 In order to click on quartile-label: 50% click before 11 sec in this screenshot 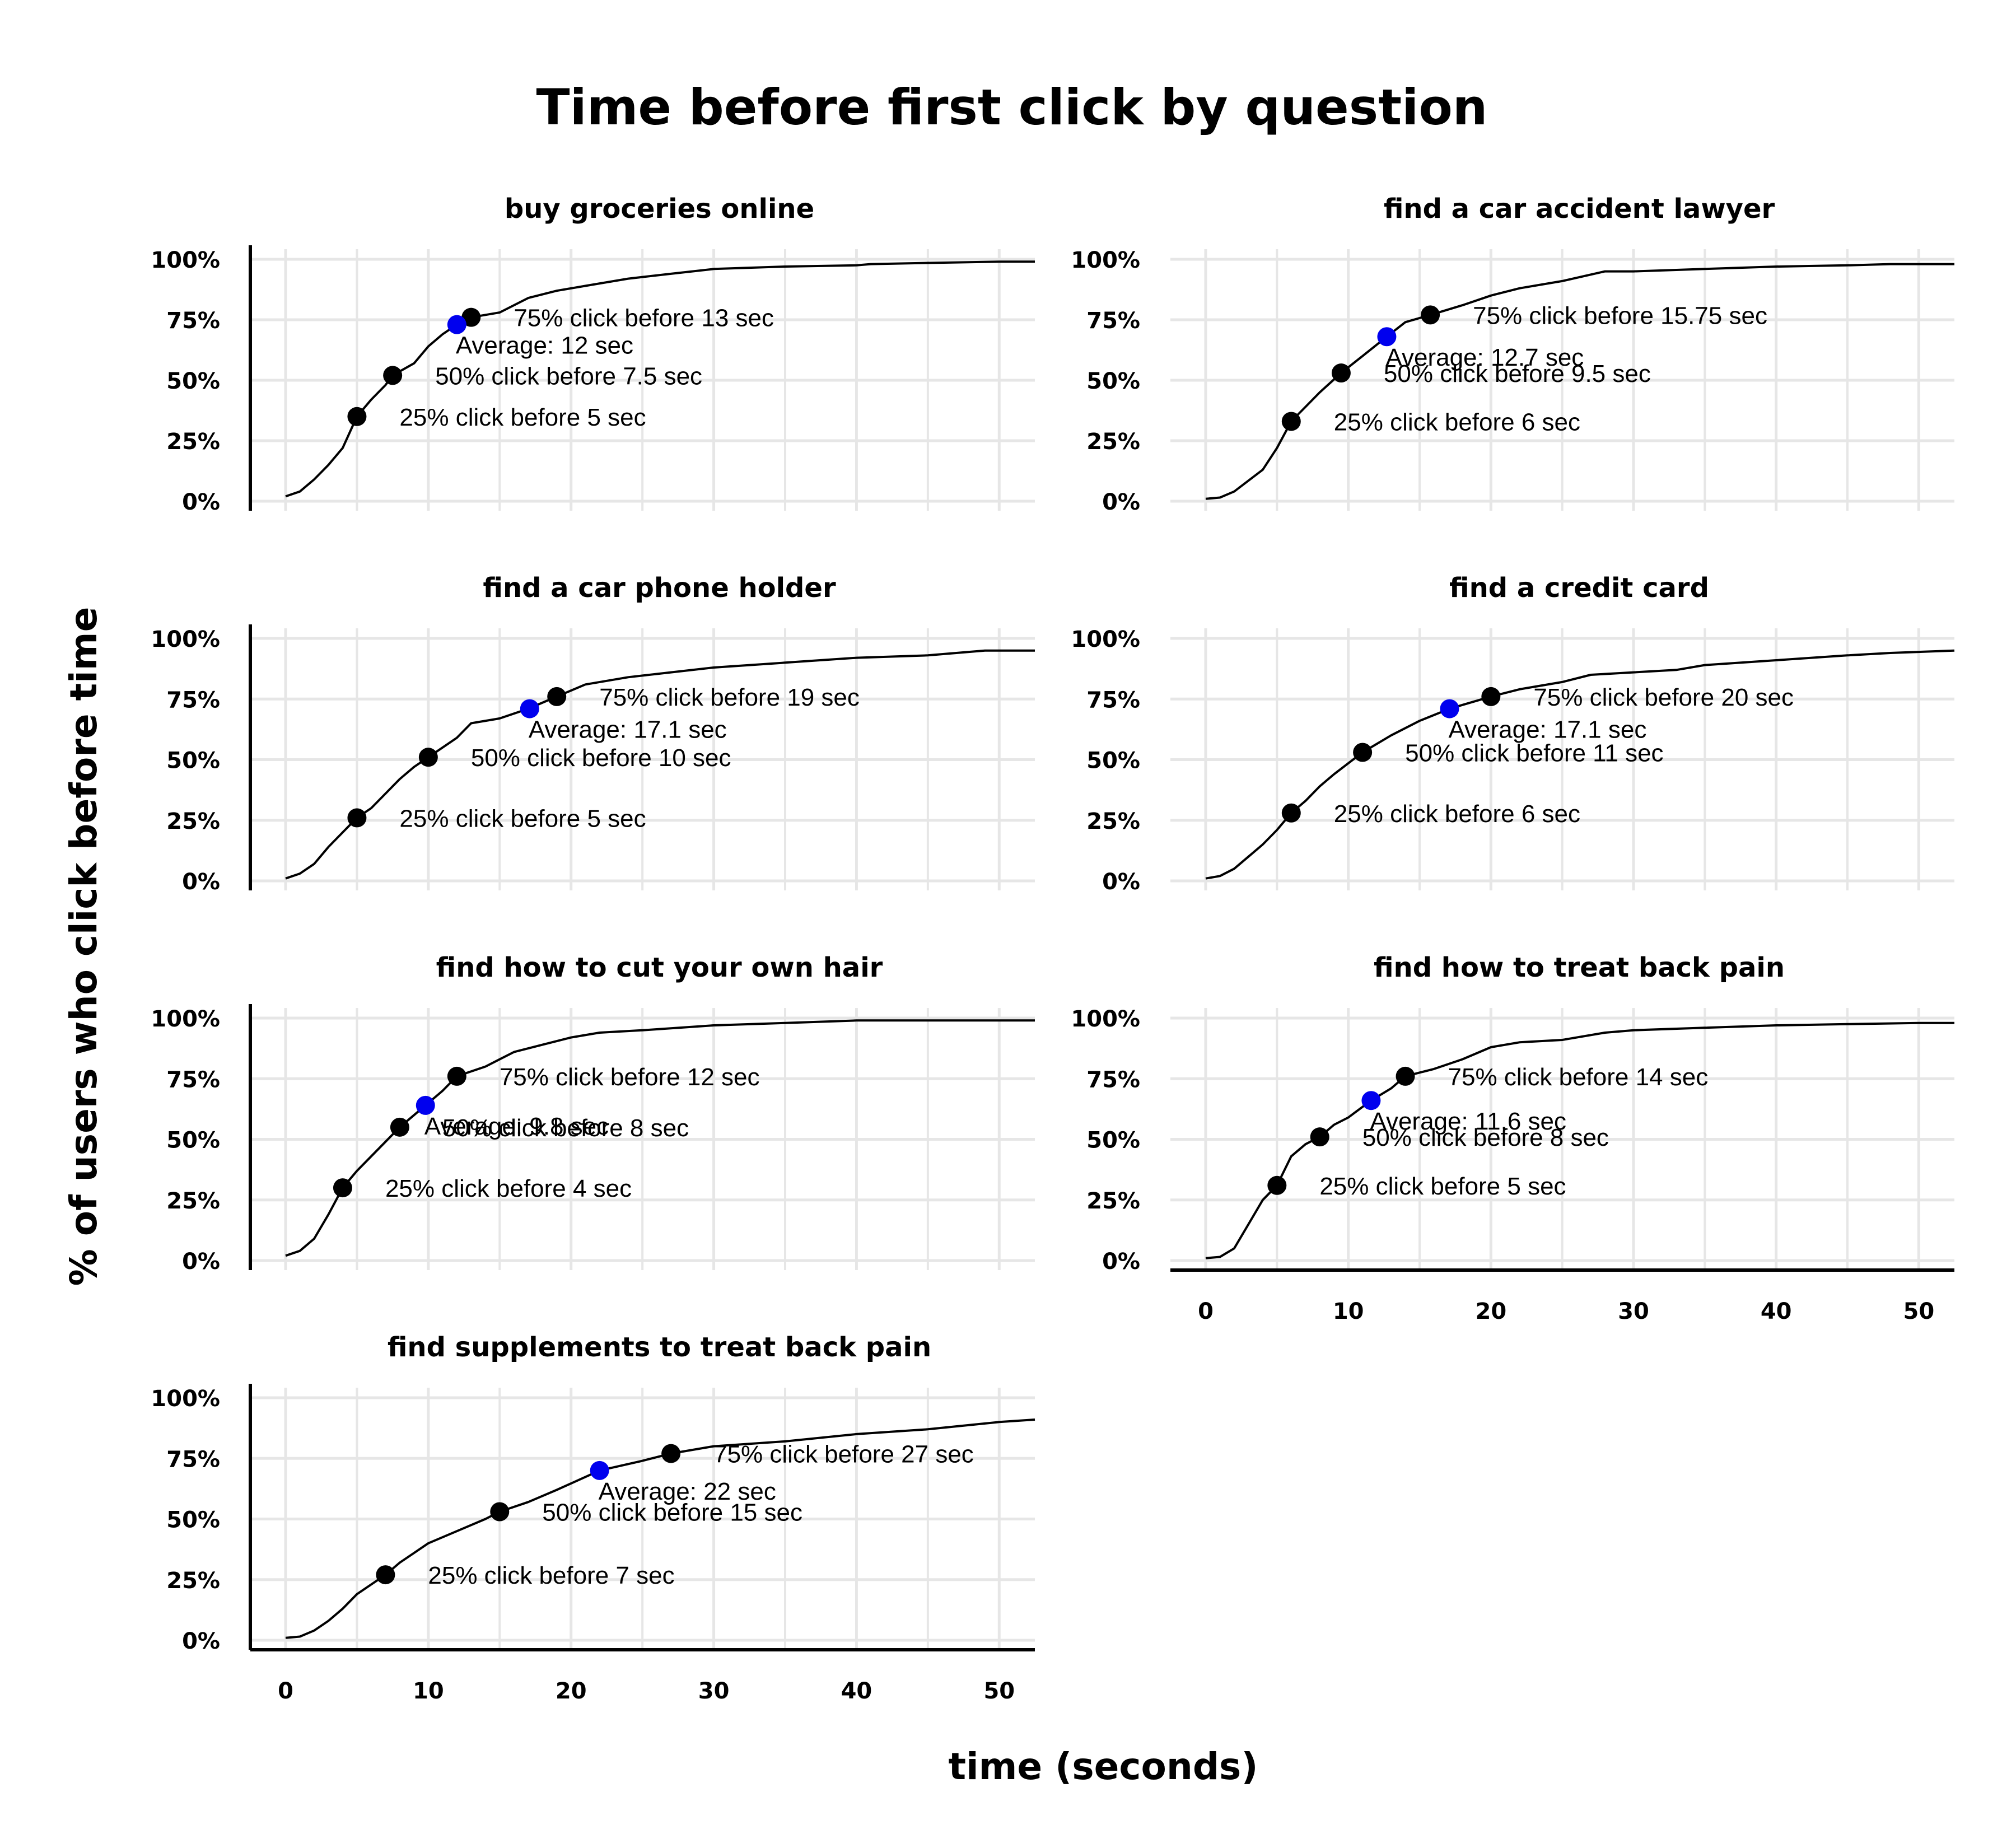, I will do `click(1534, 754)`.